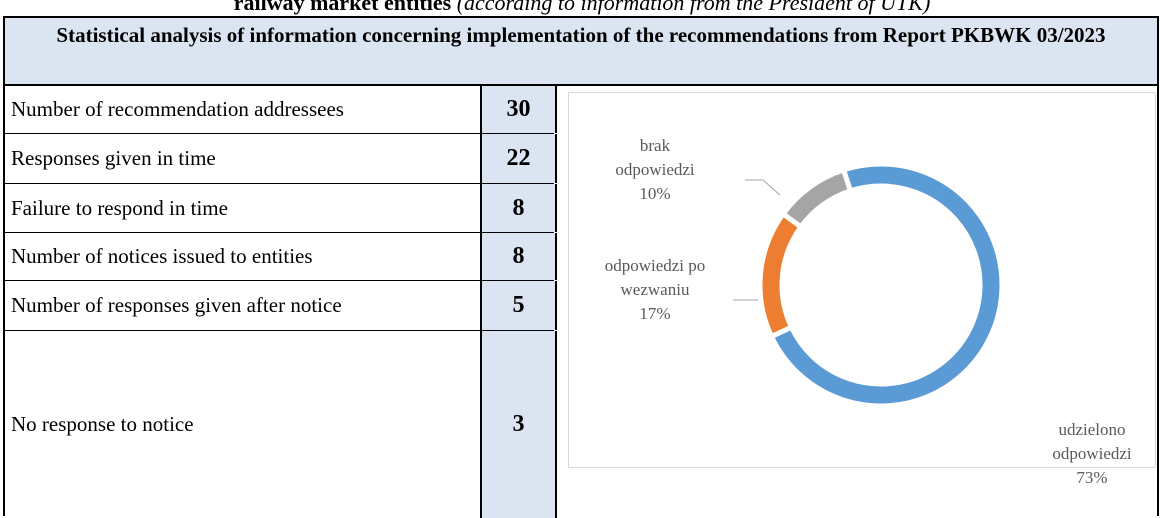 This screenshot has width=1164, height=518. Describe the element at coordinates (162, 256) in the screenshot. I see `row-label: Number of notices issued to entities` at that location.